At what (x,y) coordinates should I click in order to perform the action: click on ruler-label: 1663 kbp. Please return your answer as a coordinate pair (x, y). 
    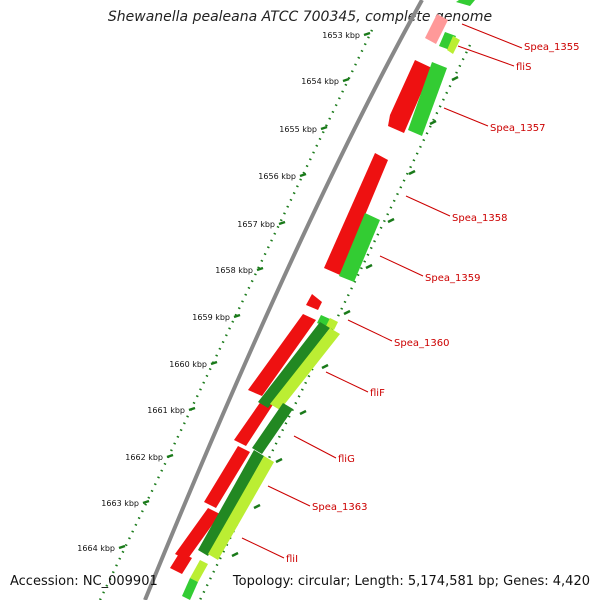
    Looking at the image, I should click on (120, 503).